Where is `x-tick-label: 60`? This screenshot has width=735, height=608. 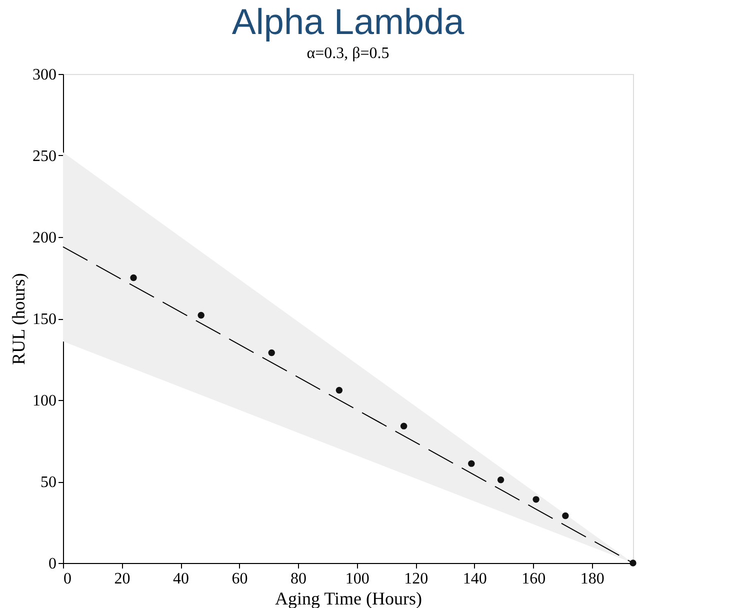 x-tick-label: 60 is located at coordinates (240, 579).